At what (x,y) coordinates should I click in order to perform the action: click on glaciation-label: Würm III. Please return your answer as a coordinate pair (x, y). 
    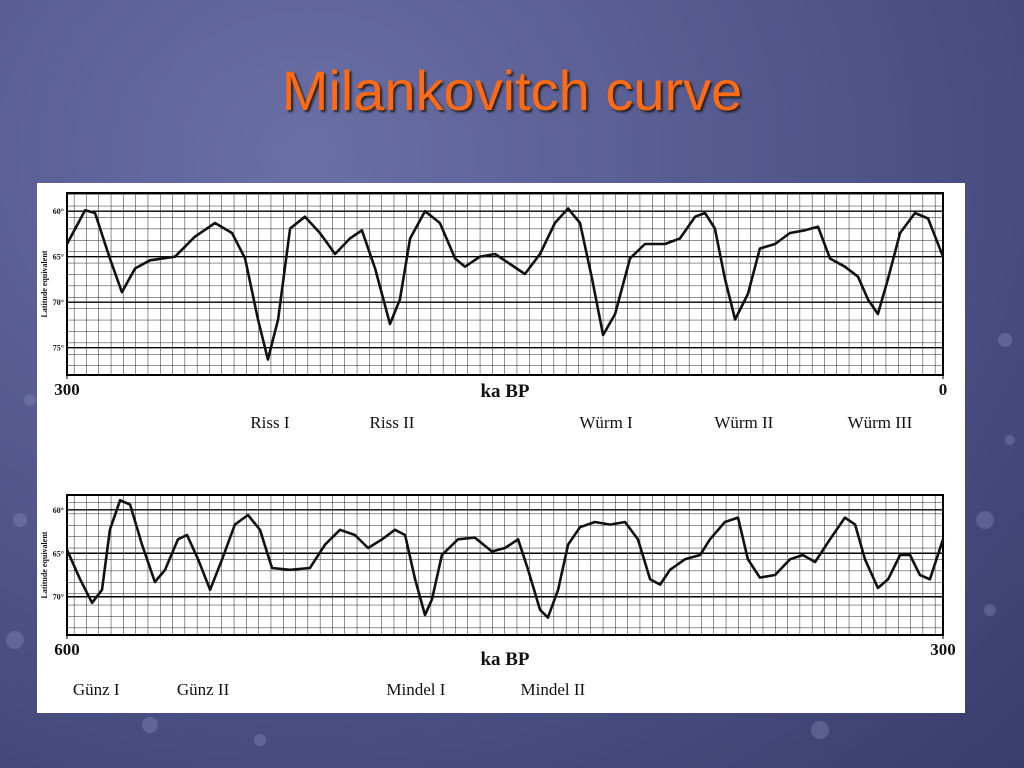
    Looking at the image, I should click on (880, 422).